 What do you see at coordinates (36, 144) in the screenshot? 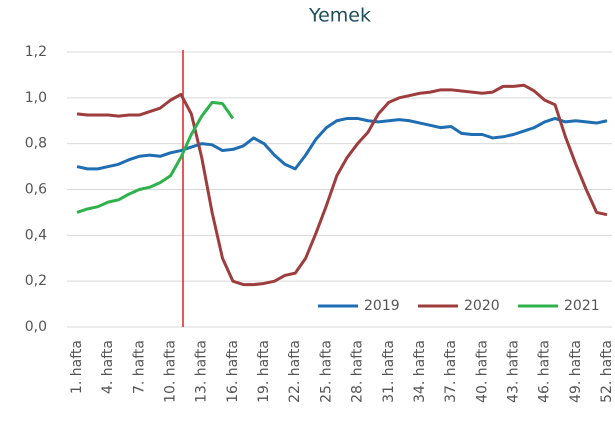
I see `y-tick-label: 0,8` at bounding box center [36, 144].